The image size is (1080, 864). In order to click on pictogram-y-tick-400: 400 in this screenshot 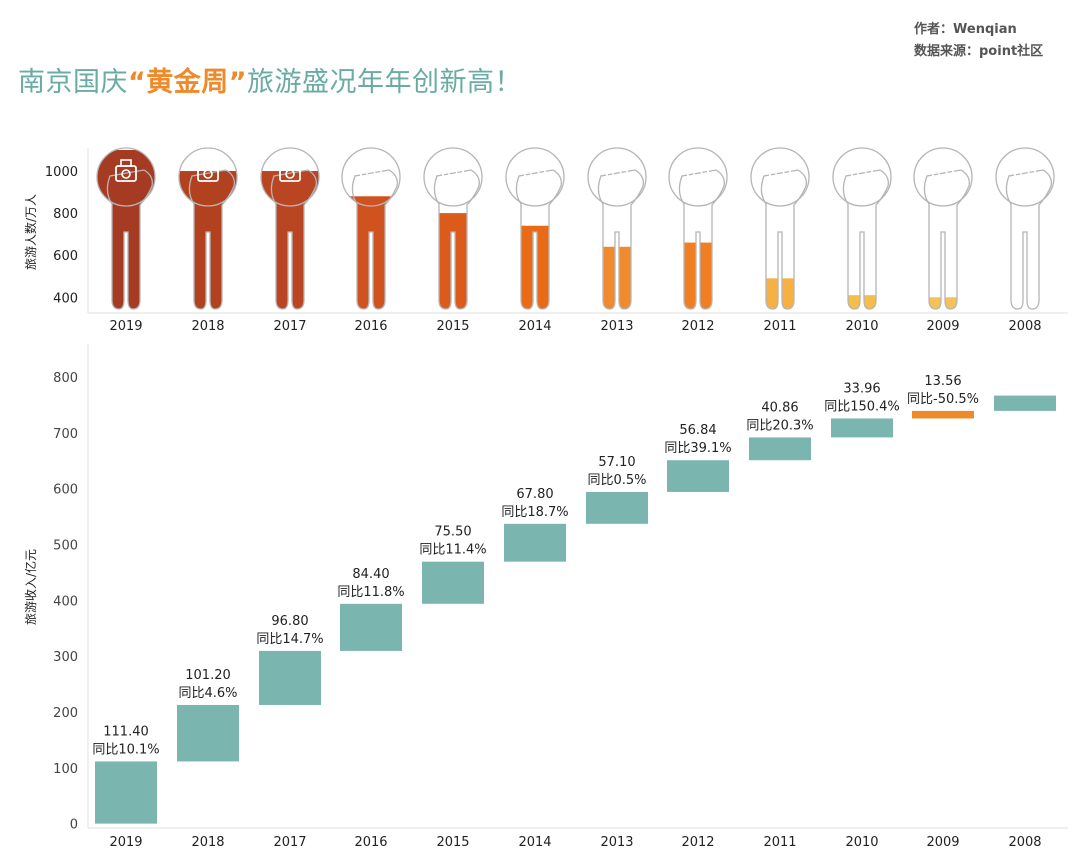, I will do `click(65, 298)`.